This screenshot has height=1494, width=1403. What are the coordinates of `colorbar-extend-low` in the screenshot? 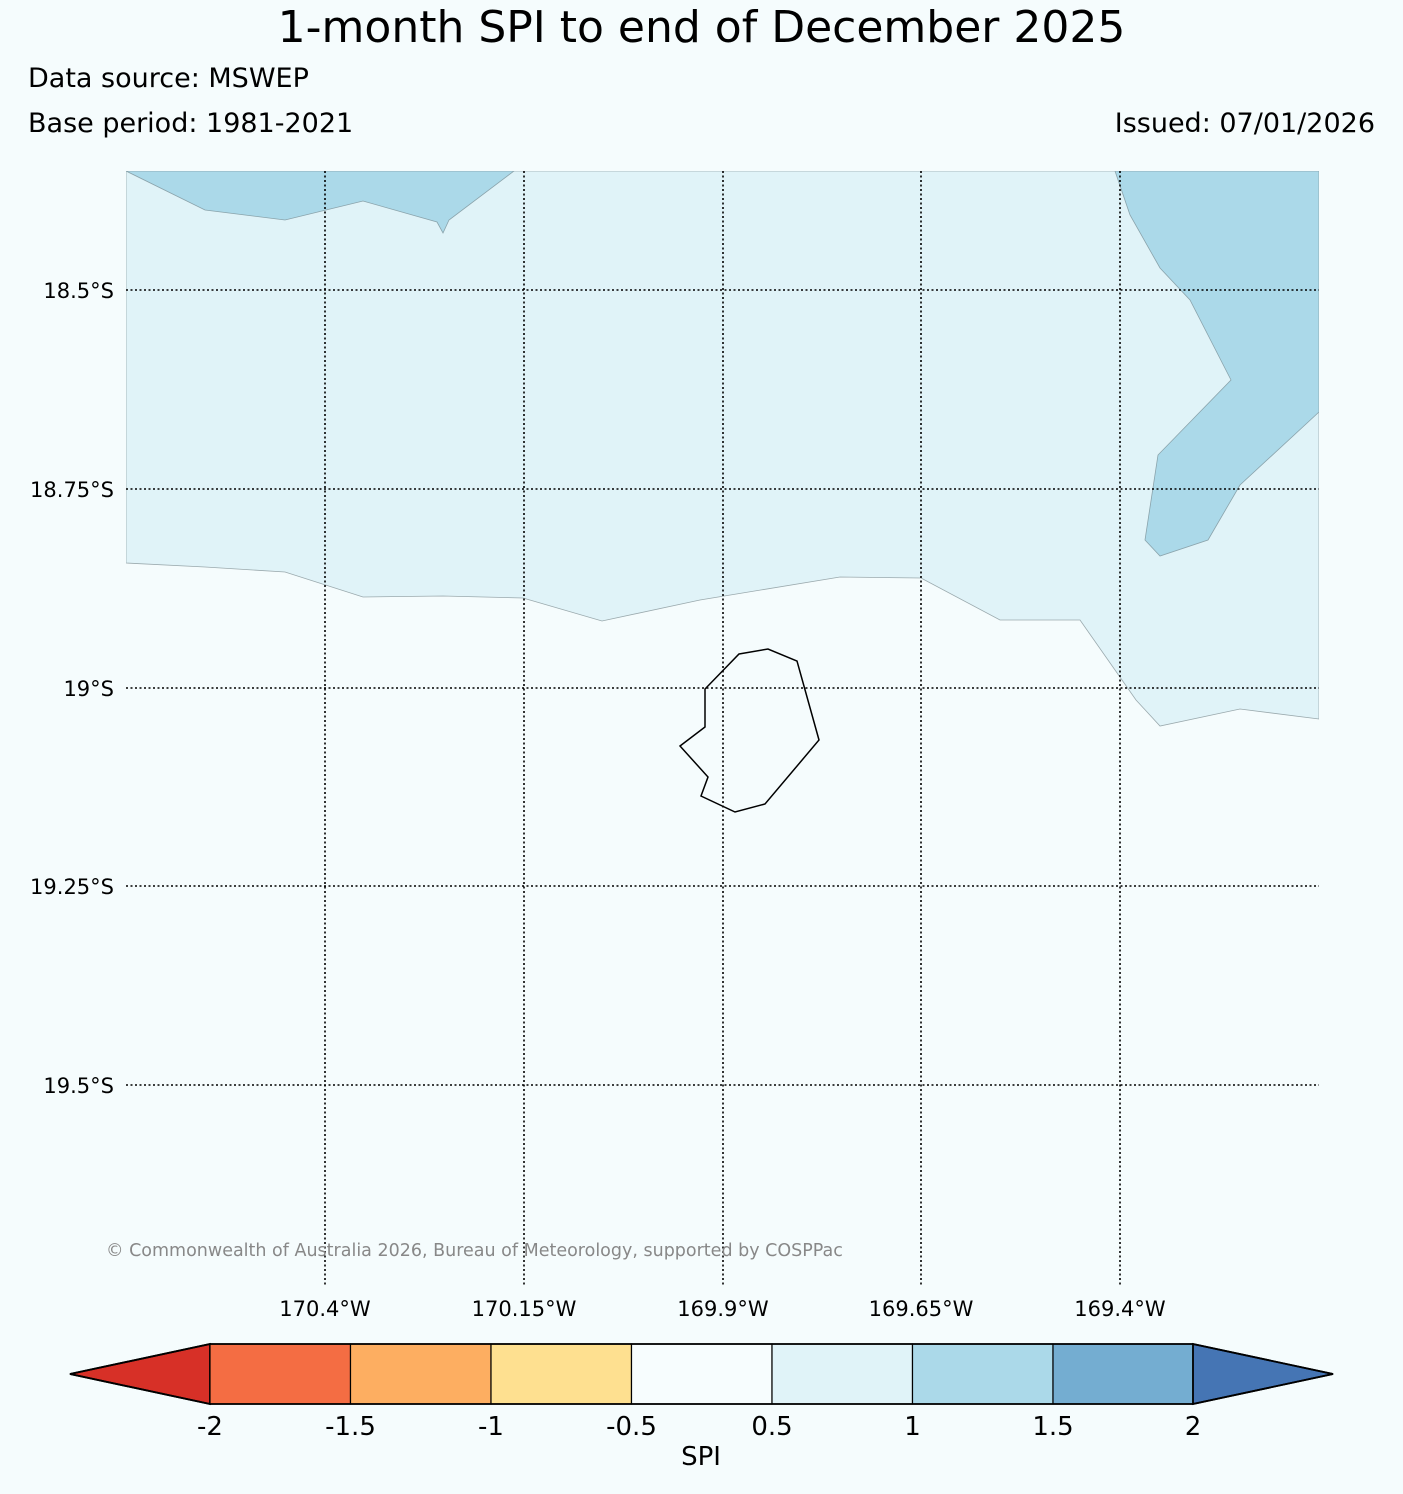 It's located at (140, 1374).